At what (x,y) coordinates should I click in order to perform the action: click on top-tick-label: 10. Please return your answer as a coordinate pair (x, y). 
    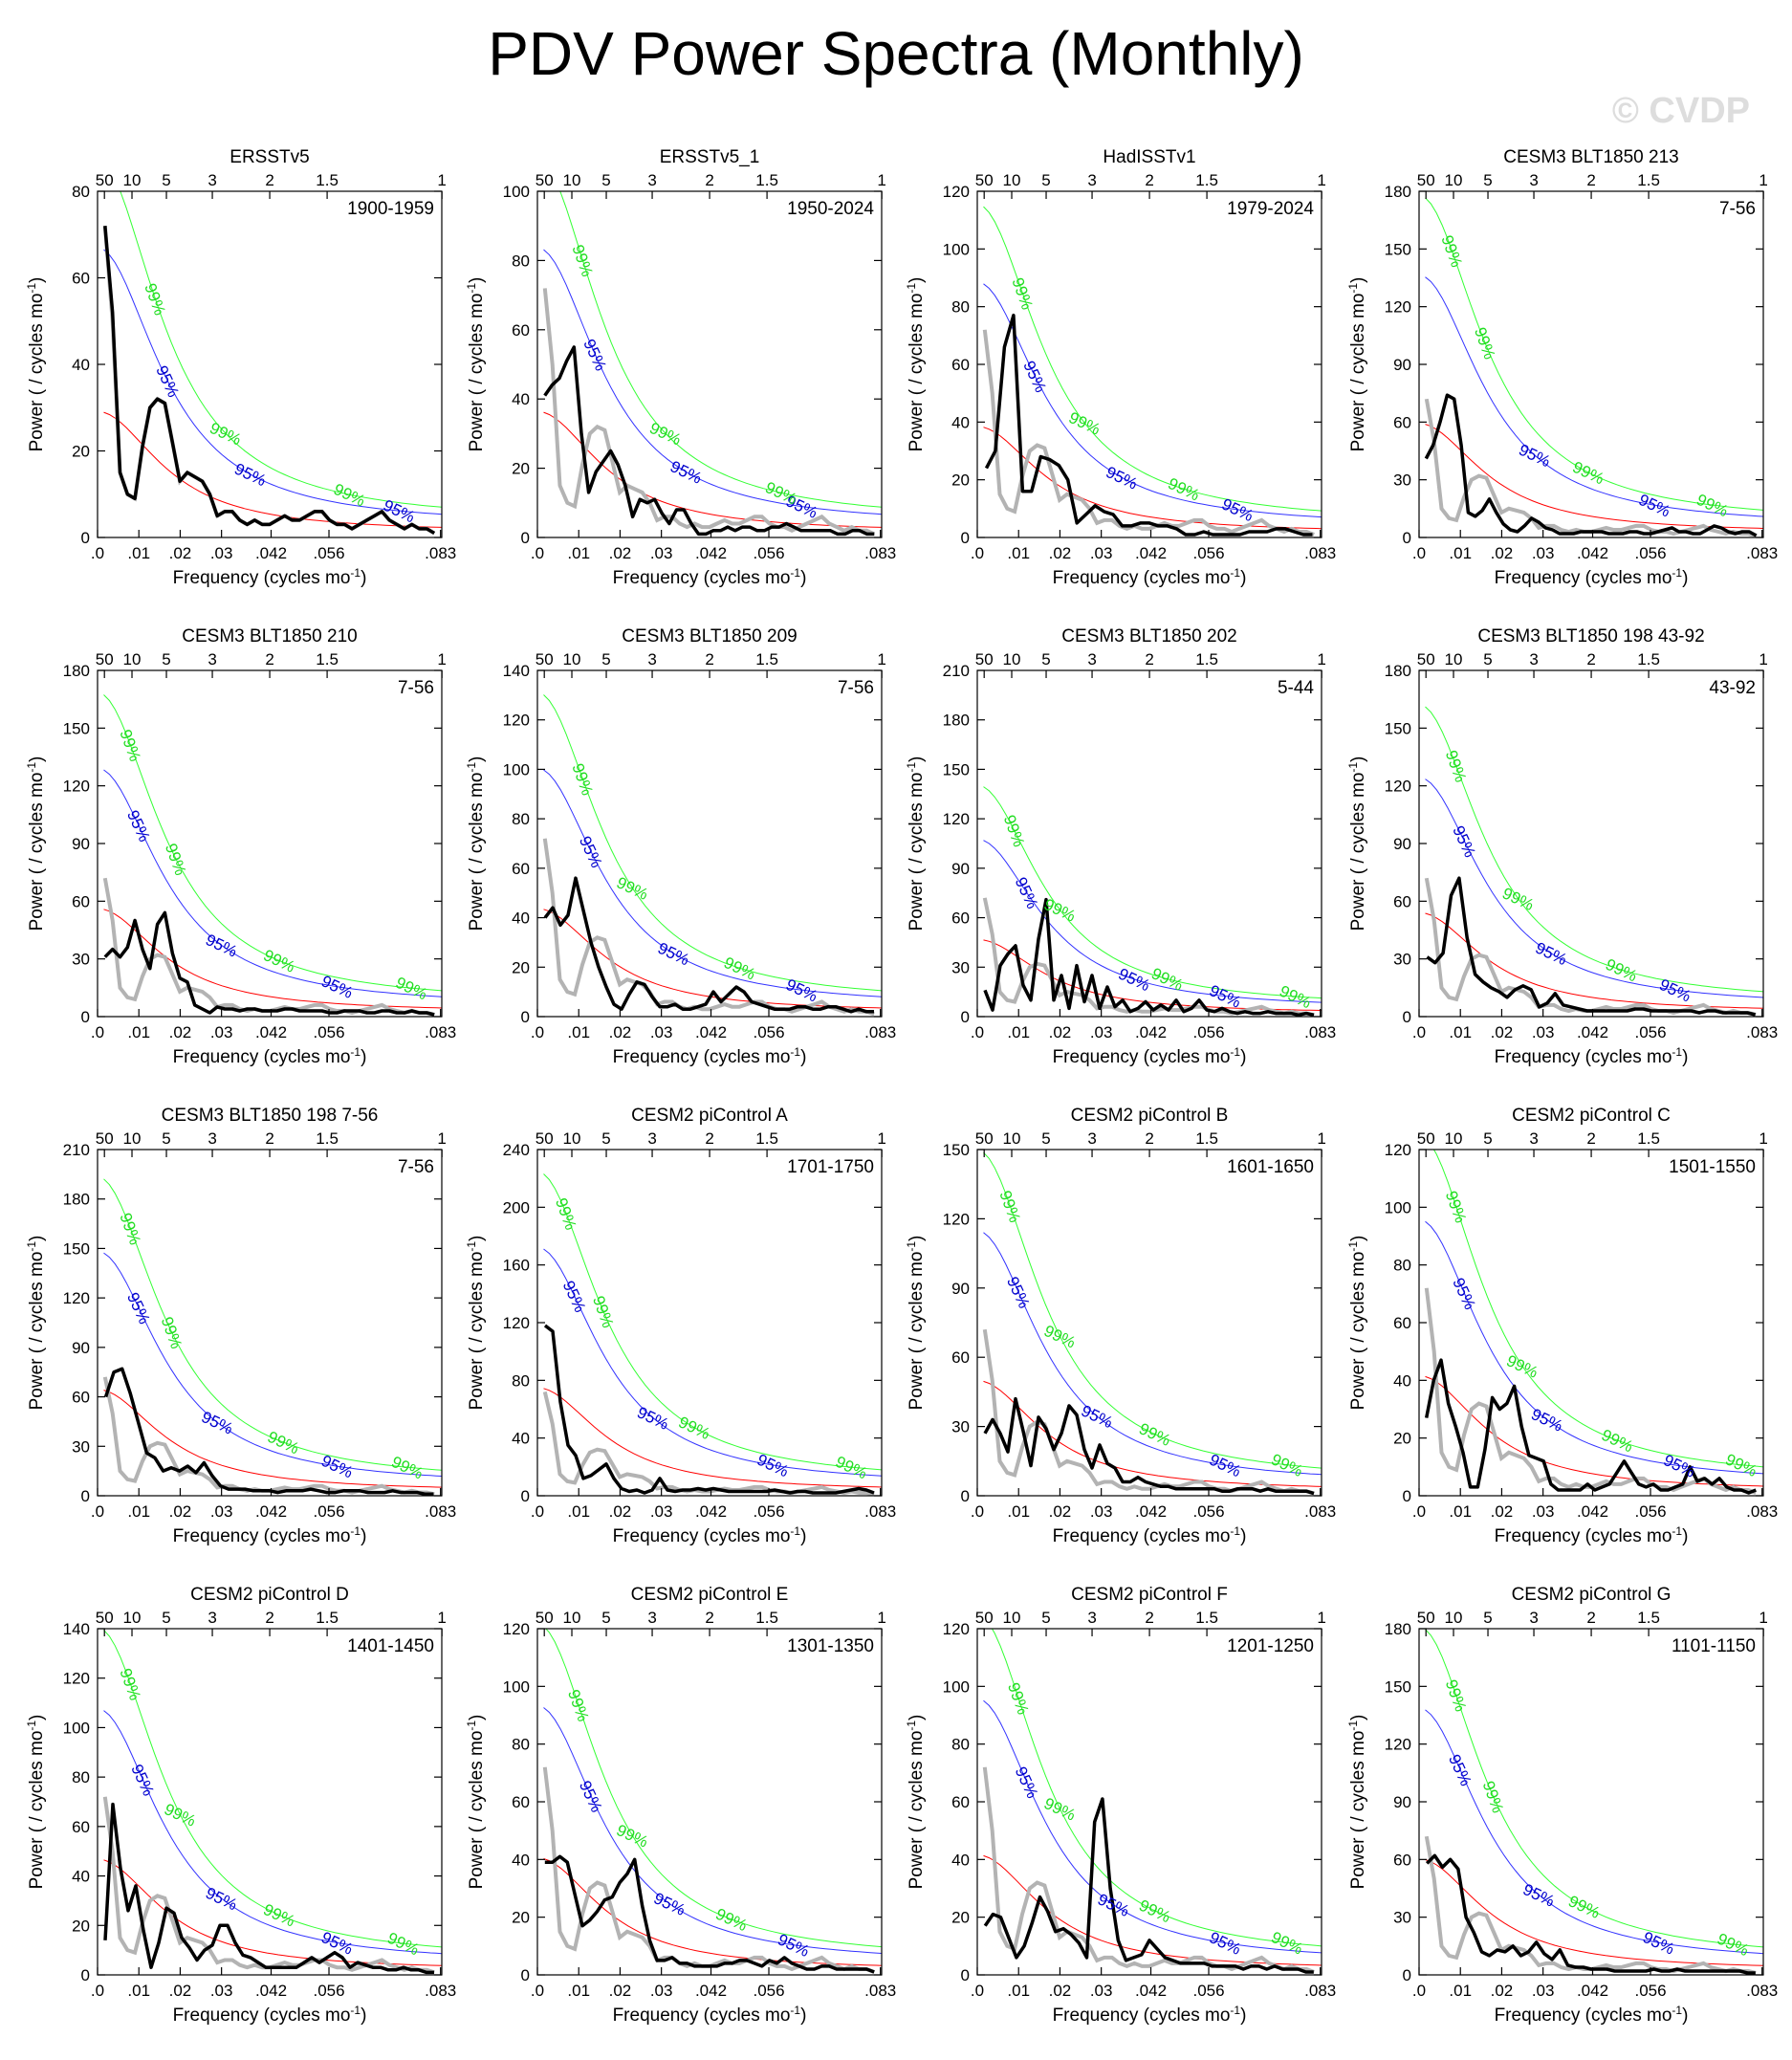
    Looking at the image, I should click on (1012, 1138).